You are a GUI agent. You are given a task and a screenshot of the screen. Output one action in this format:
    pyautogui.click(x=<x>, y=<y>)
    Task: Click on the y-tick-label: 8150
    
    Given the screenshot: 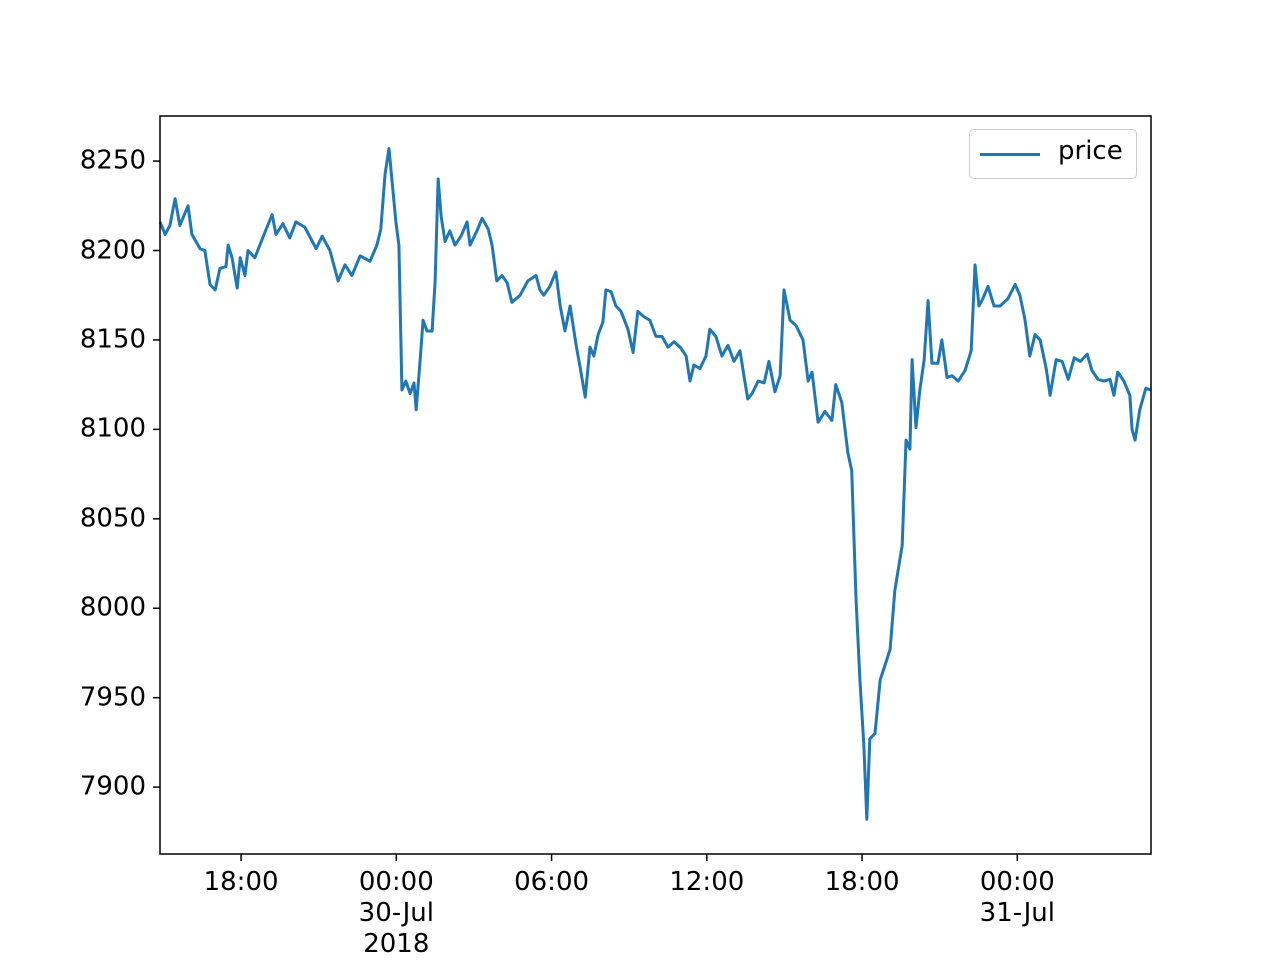 What is the action you would take?
    pyautogui.click(x=112, y=339)
    